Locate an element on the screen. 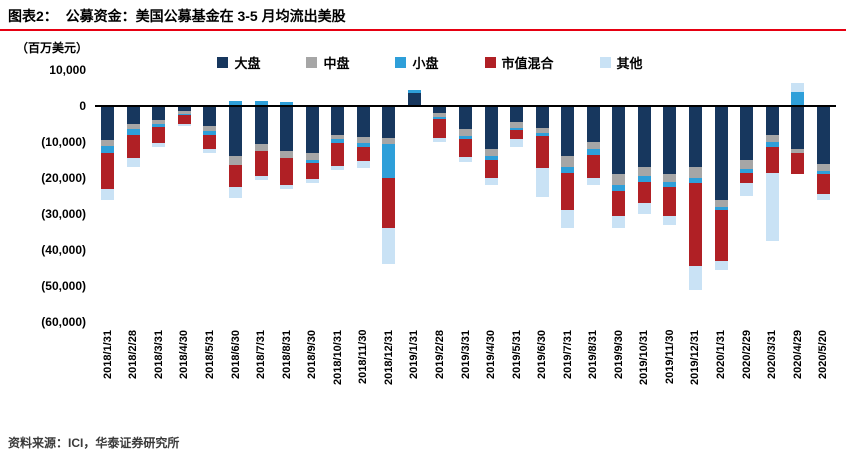 Image resolution: width=846 pixels, height=457 pixels. legend-item-small: 小盘 is located at coordinates (417, 62).